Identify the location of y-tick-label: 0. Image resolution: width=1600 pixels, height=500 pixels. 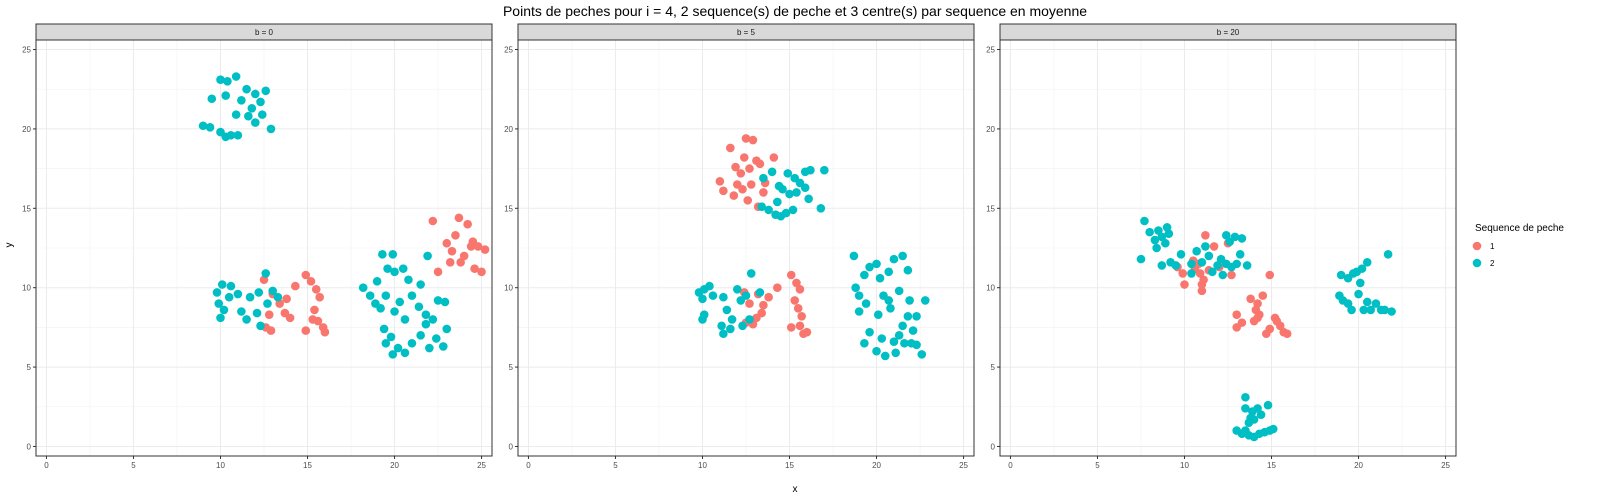
(511, 446).